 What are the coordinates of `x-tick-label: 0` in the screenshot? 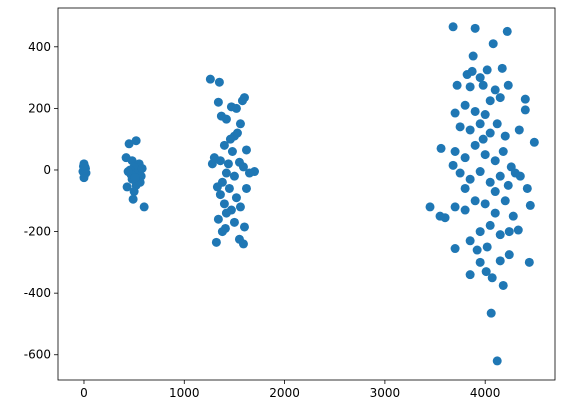 It's located at (84, 393).